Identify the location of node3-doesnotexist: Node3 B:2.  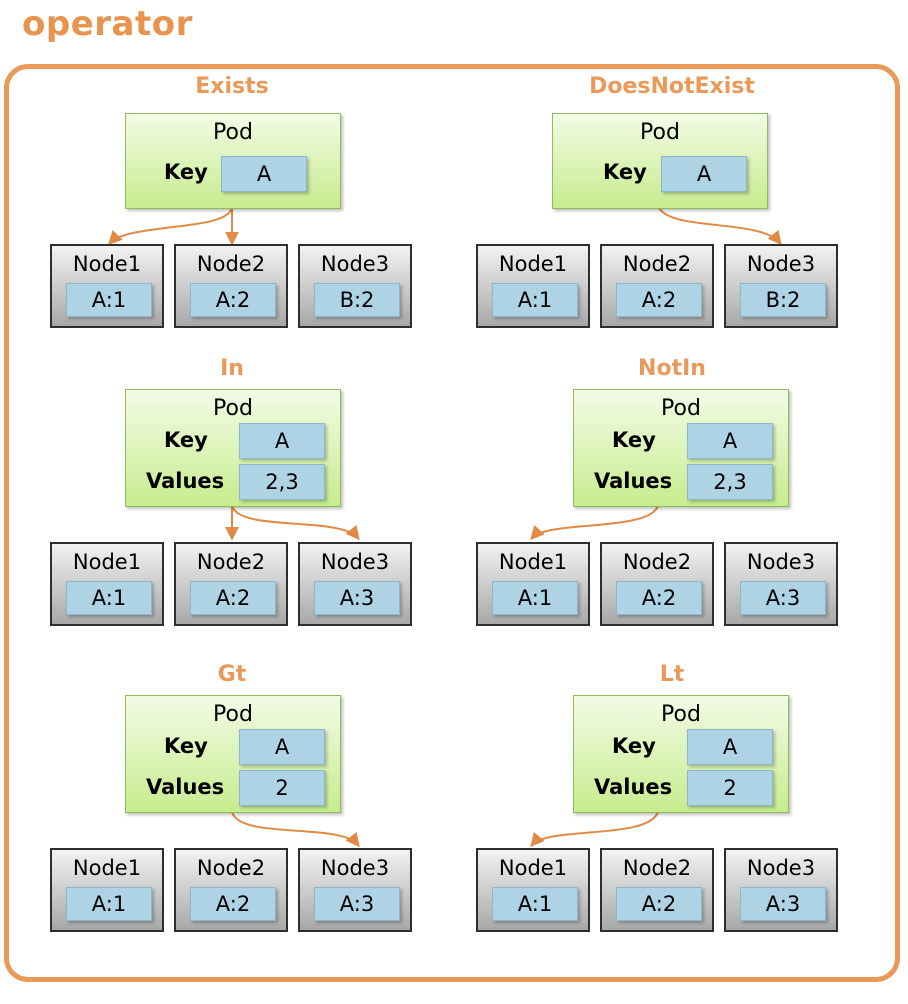
(781, 286).